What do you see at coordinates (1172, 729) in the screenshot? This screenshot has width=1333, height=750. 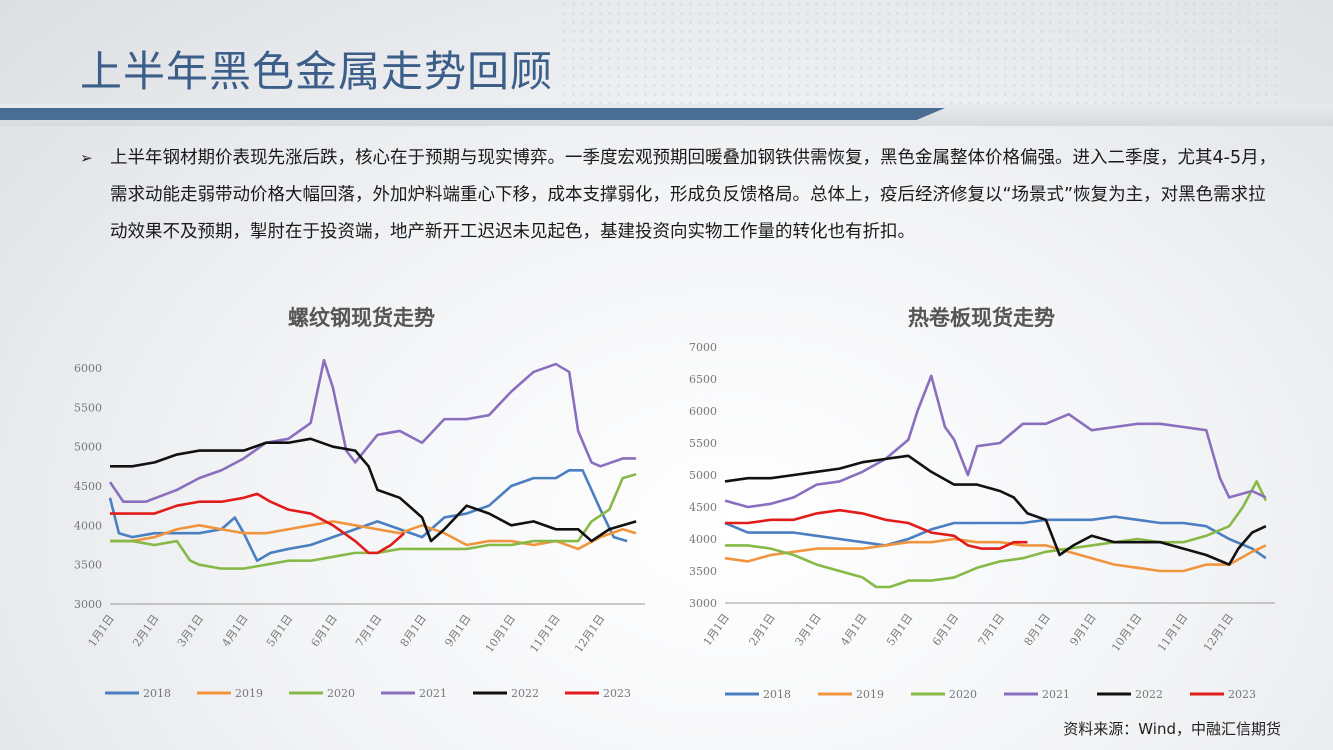 I see `source-note: 资料来源：Wind，中融汇信期货` at bounding box center [1172, 729].